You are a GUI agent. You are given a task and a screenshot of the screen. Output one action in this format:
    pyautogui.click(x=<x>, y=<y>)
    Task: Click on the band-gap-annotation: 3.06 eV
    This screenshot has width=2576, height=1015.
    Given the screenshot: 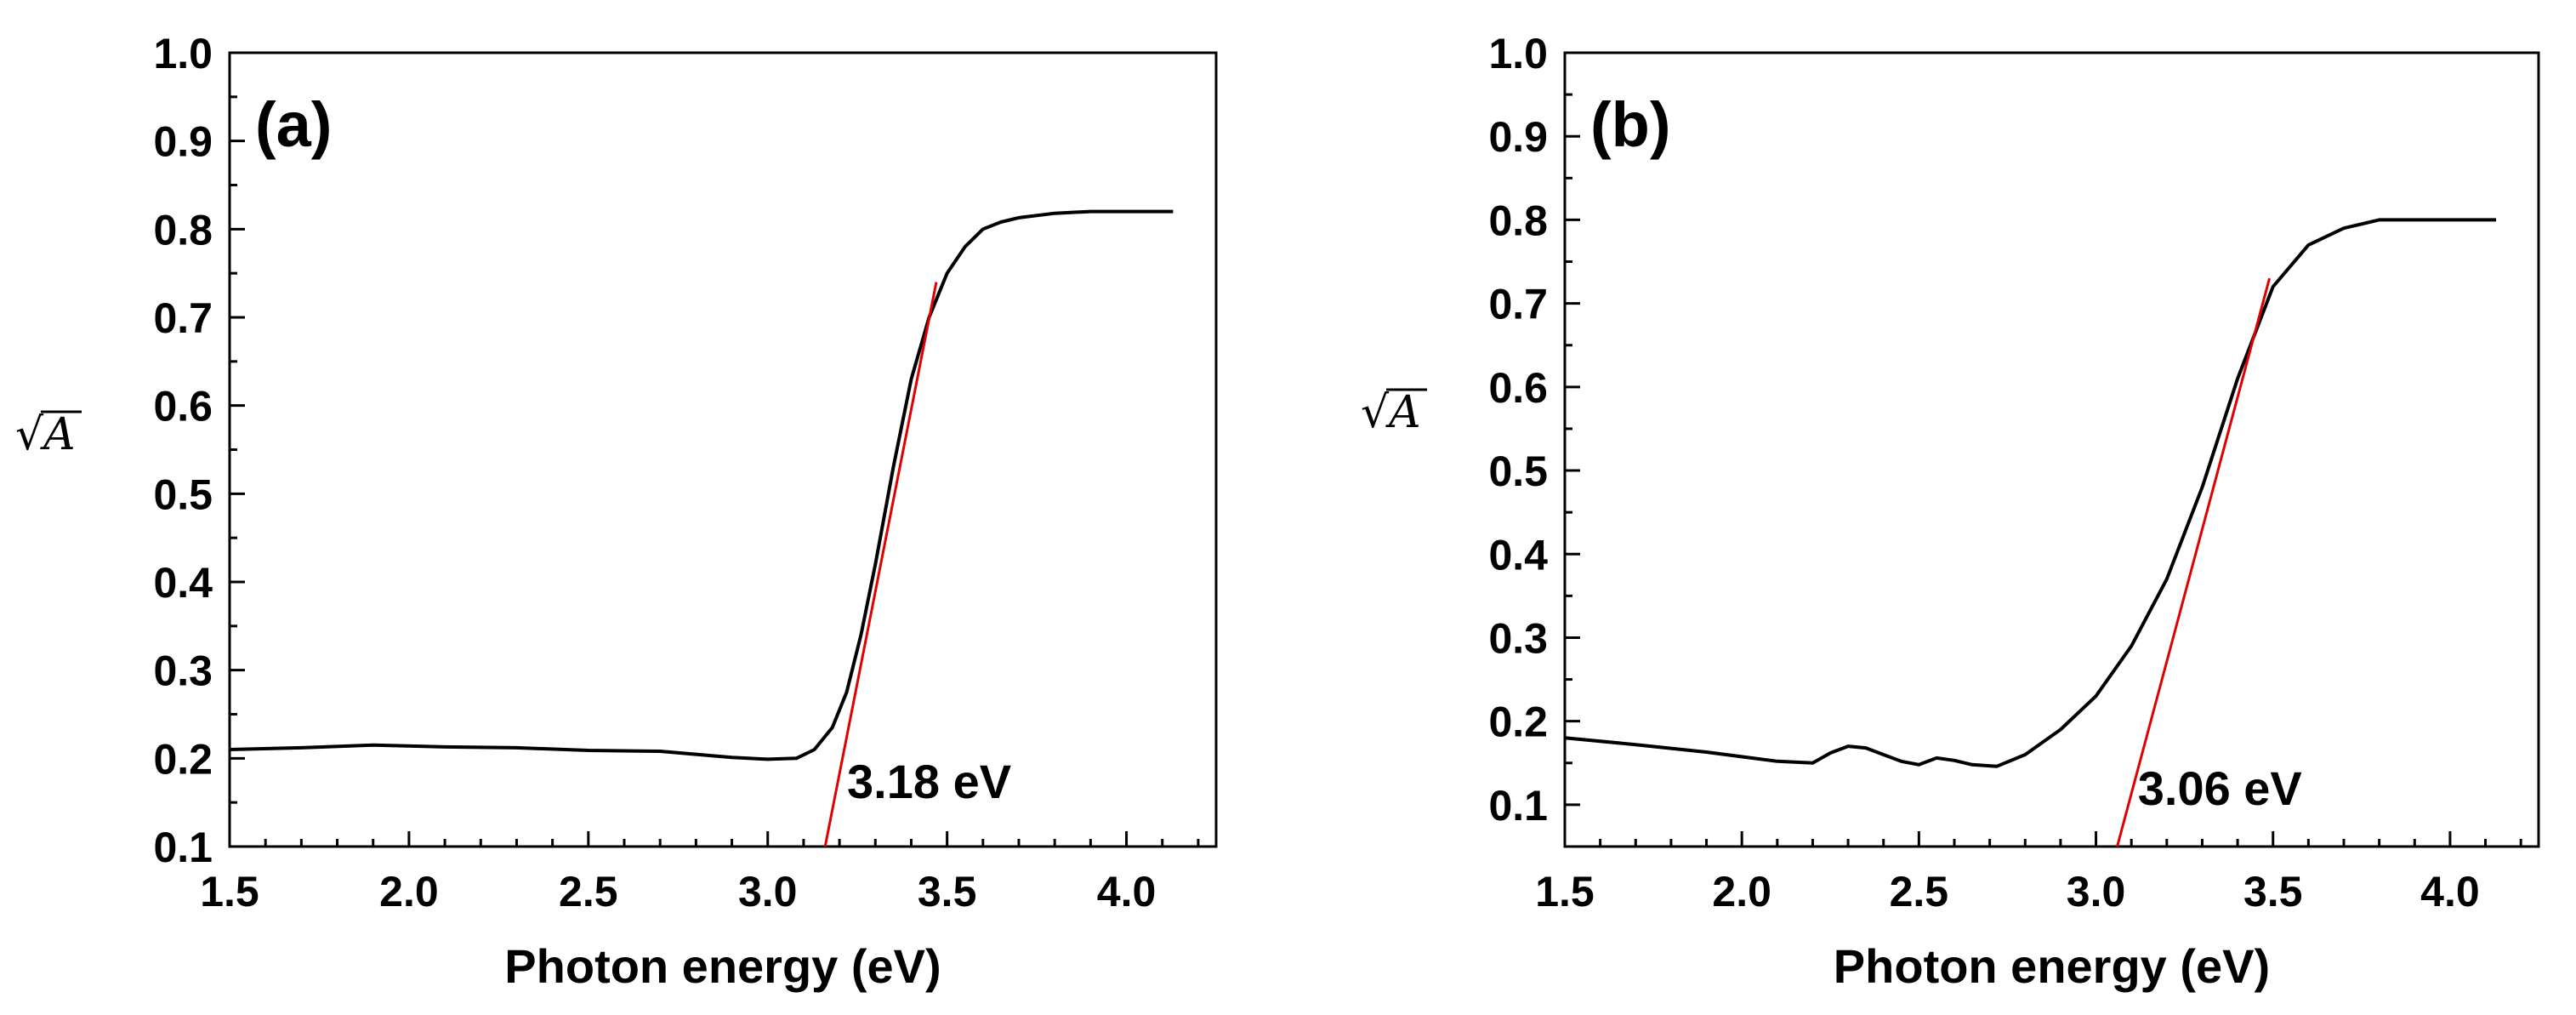 What is the action you would take?
    pyautogui.click(x=2220, y=788)
    